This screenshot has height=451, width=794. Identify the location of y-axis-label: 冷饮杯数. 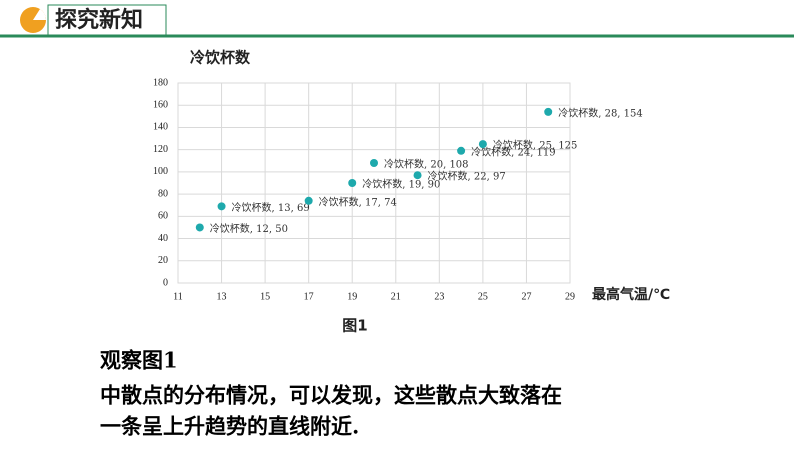
(220, 58).